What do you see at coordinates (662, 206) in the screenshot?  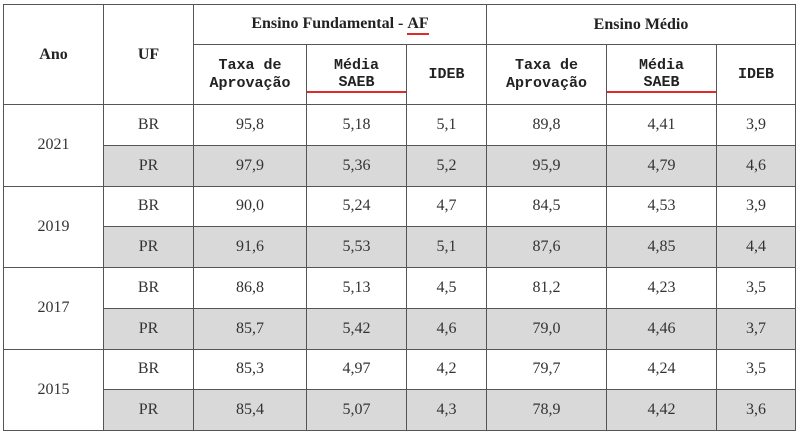 I see `em-media-cell: 4,53` at bounding box center [662, 206].